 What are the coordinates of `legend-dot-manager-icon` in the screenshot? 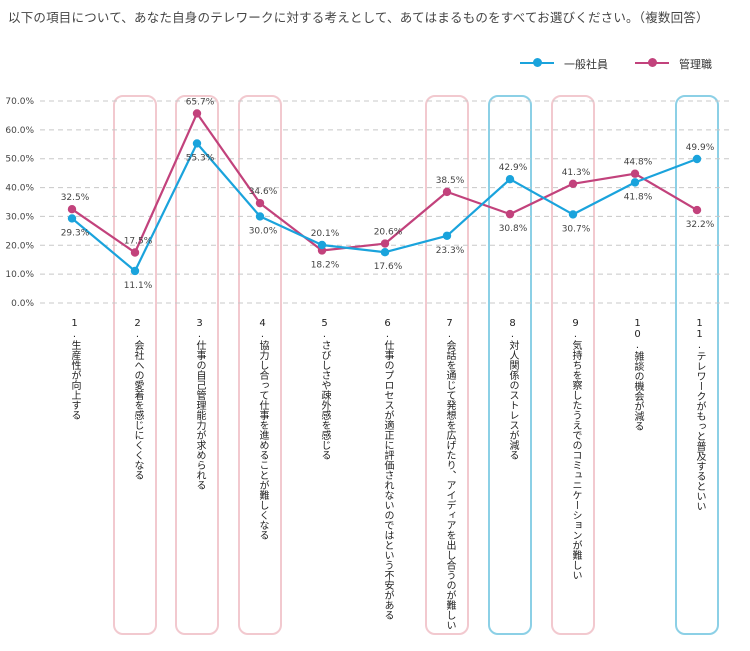 It's located at (652, 62).